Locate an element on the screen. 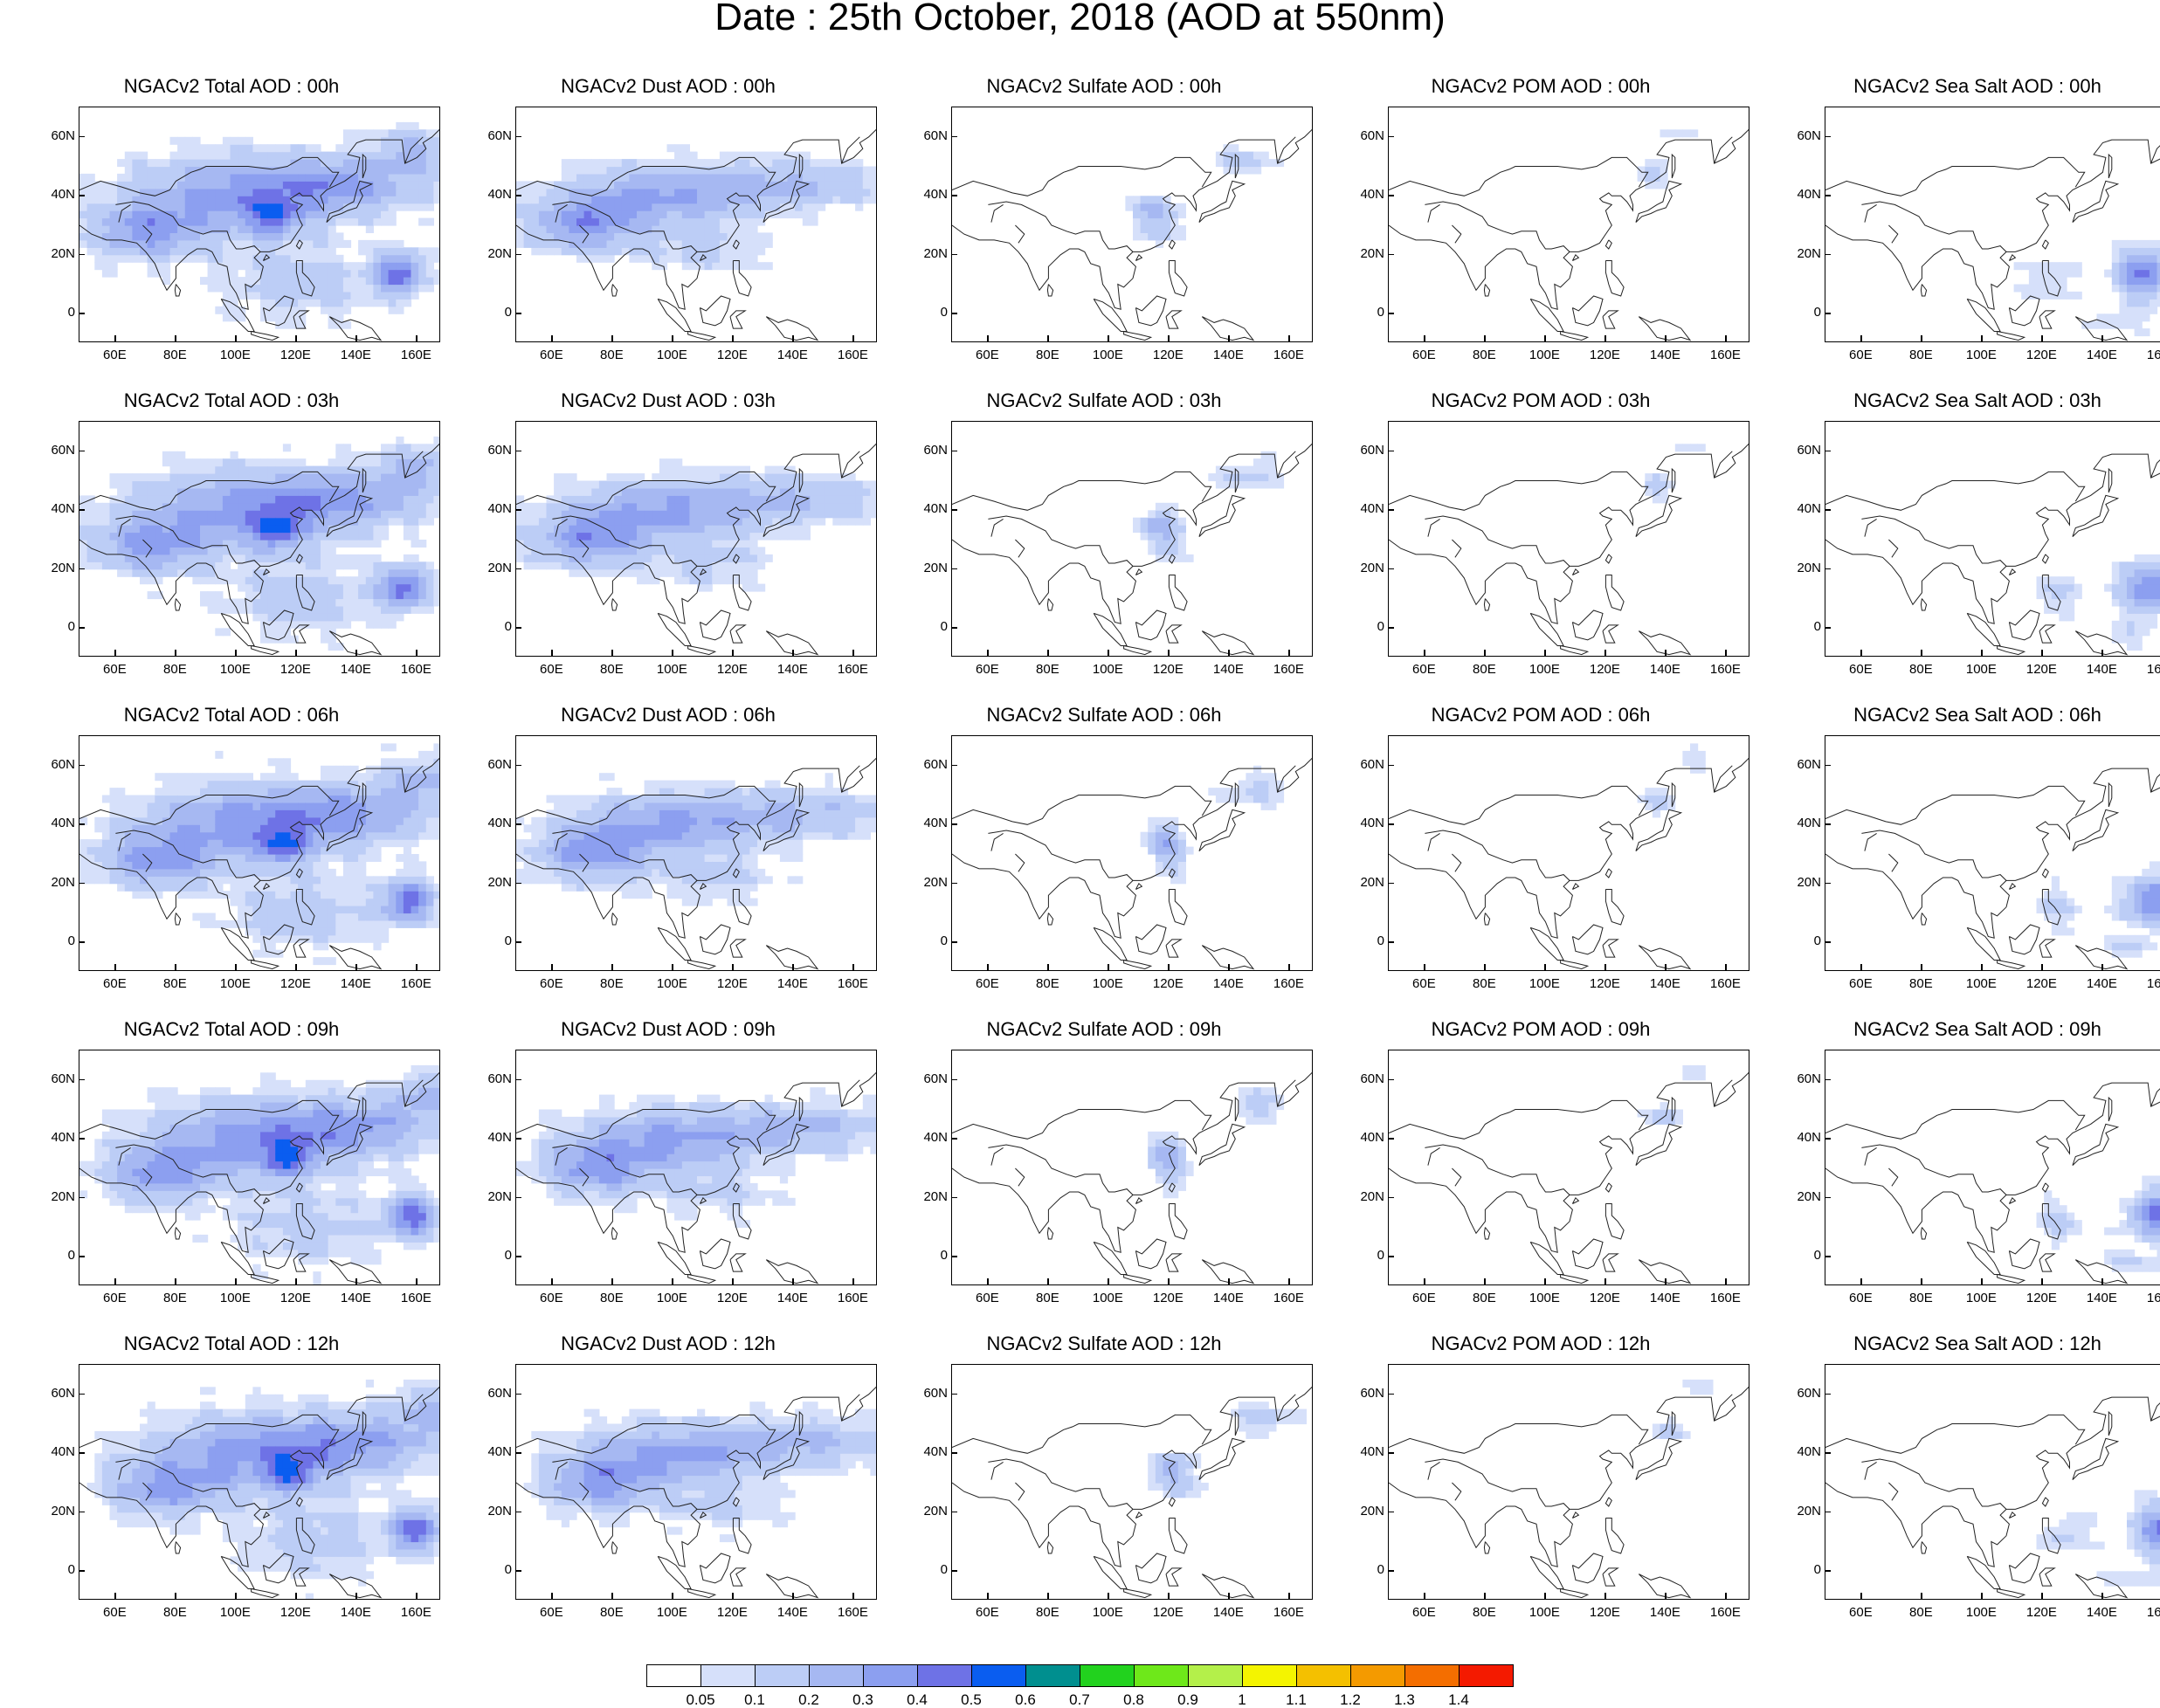 The height and width of the screenshot is (1708, 2160). map-frame is located at coordinates (1568, 1167).